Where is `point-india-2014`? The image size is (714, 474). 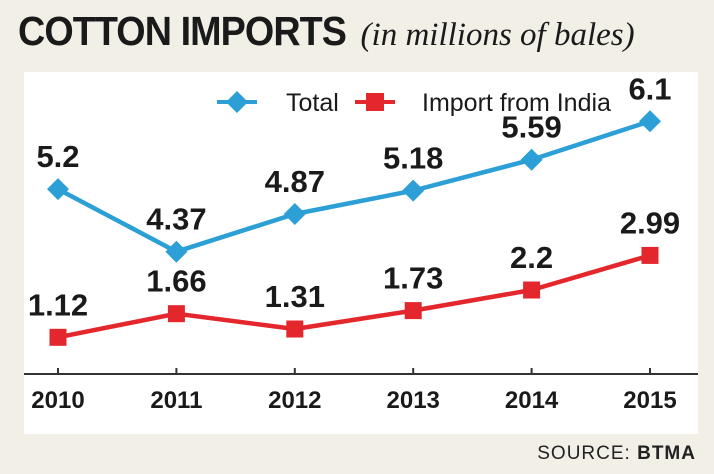
point-india-2014 is located at coordinates (532, 290).